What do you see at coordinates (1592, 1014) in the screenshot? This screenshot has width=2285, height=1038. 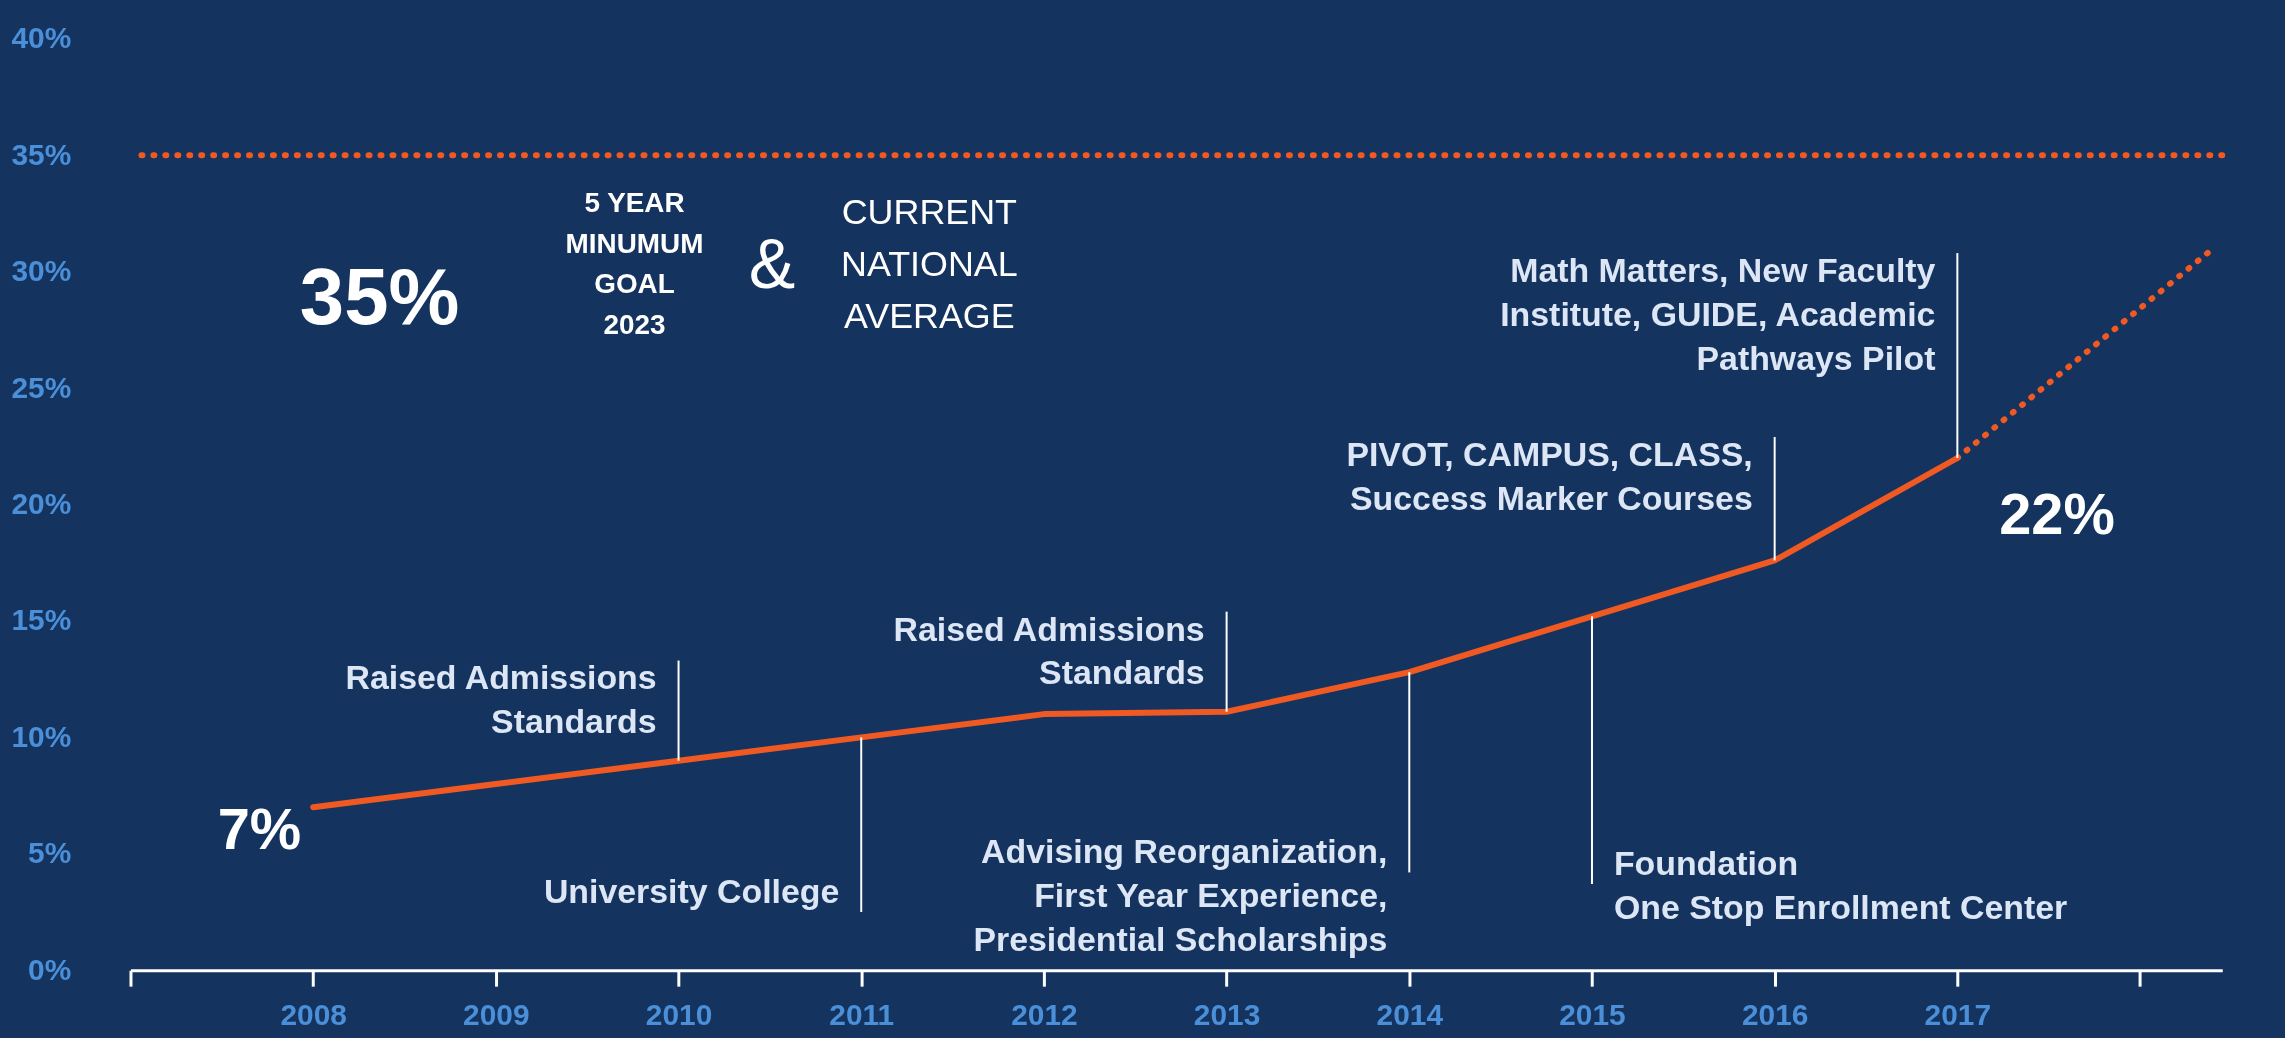 I see `x-tick-label: 2015` at bounding box center [1592, 1014].